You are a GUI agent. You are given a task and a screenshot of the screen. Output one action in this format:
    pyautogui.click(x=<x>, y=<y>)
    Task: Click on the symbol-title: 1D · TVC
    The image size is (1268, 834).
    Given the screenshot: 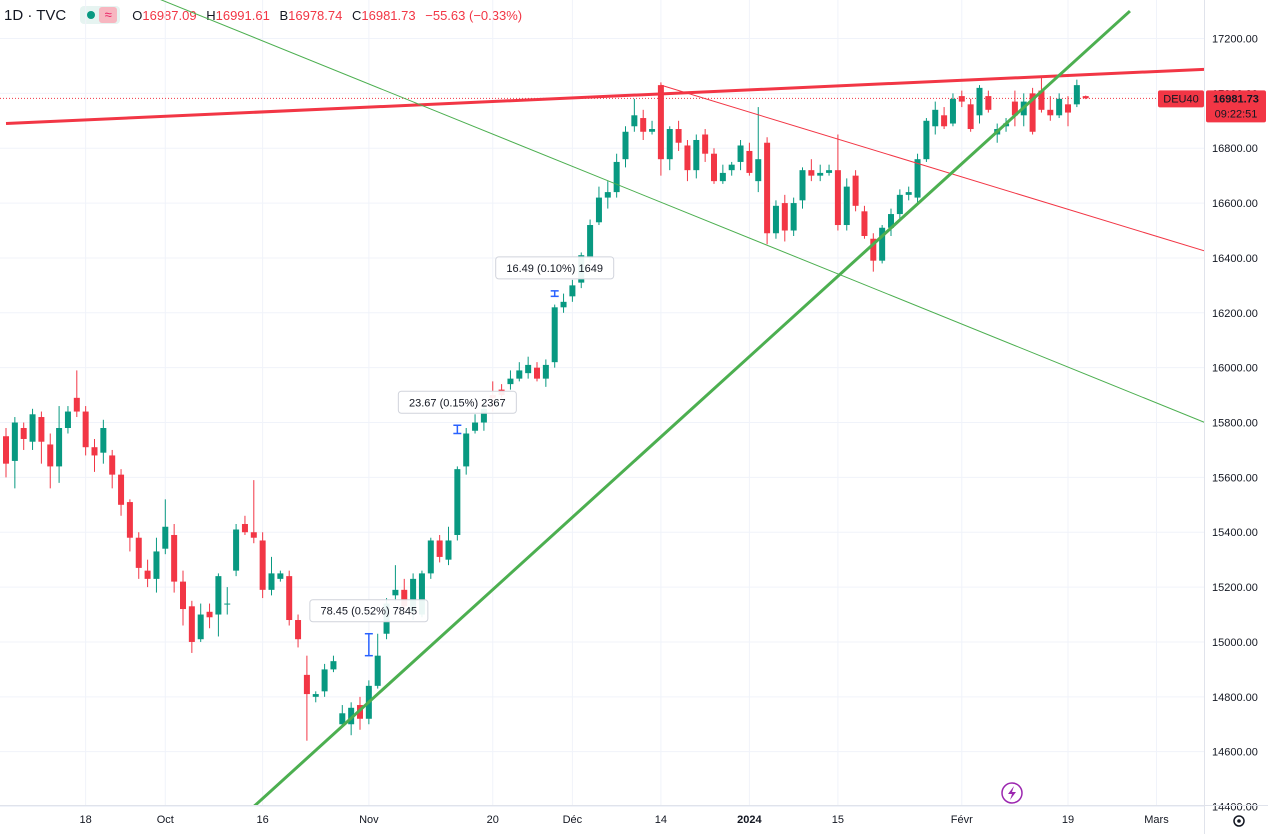 What is the action you would take?
    pyautogui.click(x=35, y=15)
    